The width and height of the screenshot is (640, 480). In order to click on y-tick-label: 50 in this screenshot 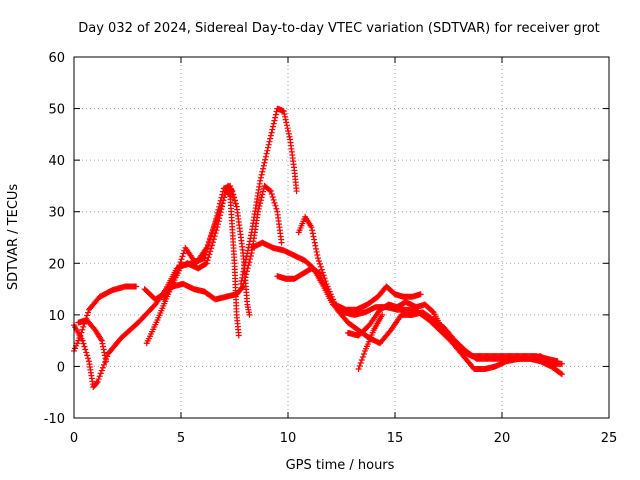, I will do `click(56, 110)`.